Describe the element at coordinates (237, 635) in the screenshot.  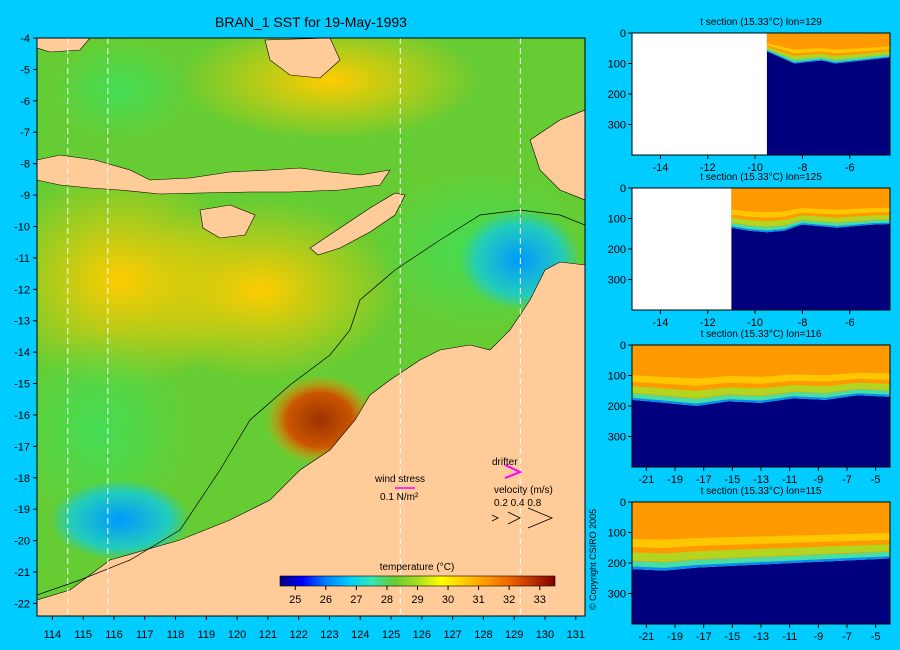
I see `map-x-tick-label: 120` at that location.